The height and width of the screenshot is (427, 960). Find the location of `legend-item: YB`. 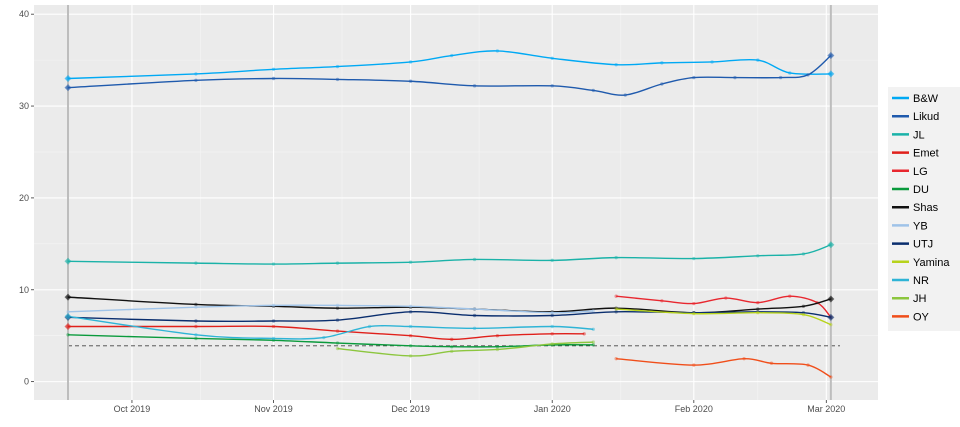

legend-item: YB is located at coordinates (910, 226).